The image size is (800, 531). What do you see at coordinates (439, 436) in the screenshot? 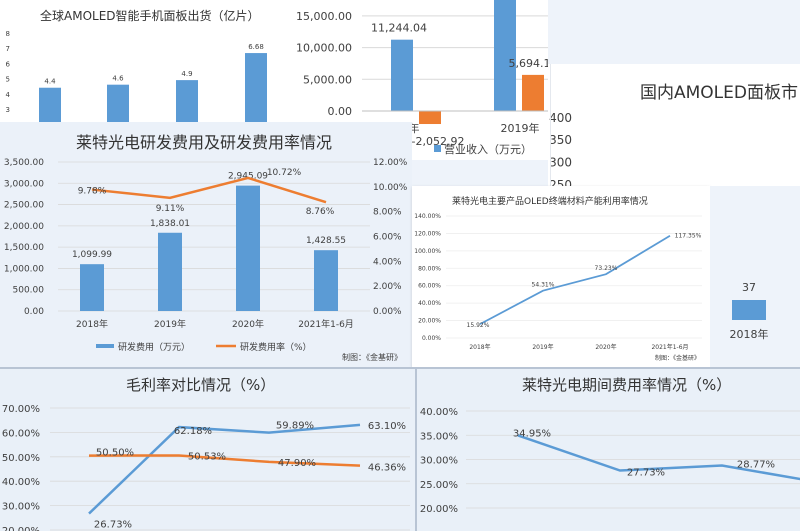
I see `y-tick-label: 35.00%` at bounding box center [439, 436].